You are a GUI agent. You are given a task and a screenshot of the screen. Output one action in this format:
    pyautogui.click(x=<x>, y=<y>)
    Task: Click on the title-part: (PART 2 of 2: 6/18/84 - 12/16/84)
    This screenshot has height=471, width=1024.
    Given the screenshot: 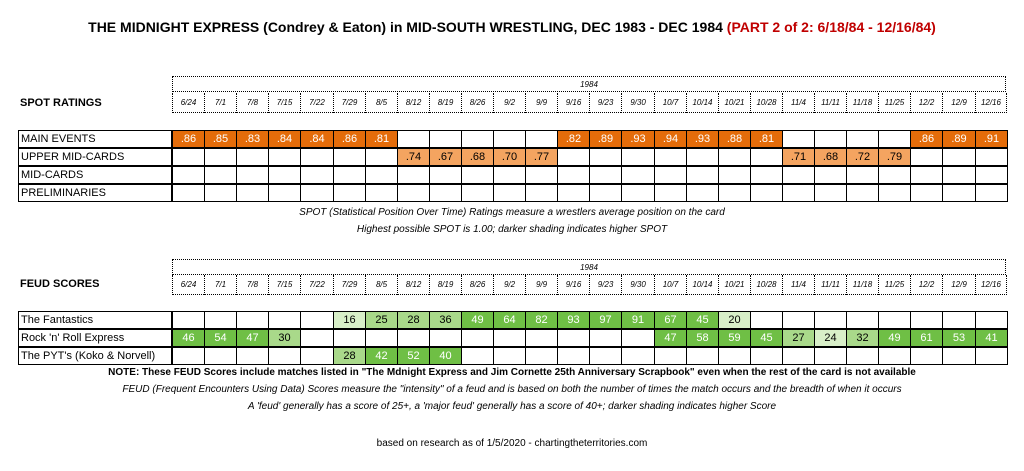 What is the action you would take?
    pyautogui.click(x=831, y=27)
    